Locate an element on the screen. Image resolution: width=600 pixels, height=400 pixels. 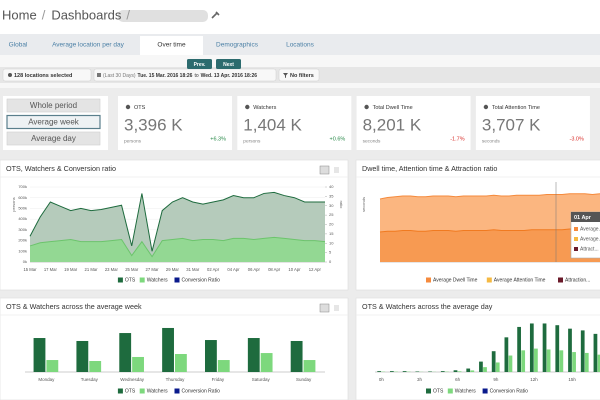
tab: Average location per day is located at coordinates (88, 45).